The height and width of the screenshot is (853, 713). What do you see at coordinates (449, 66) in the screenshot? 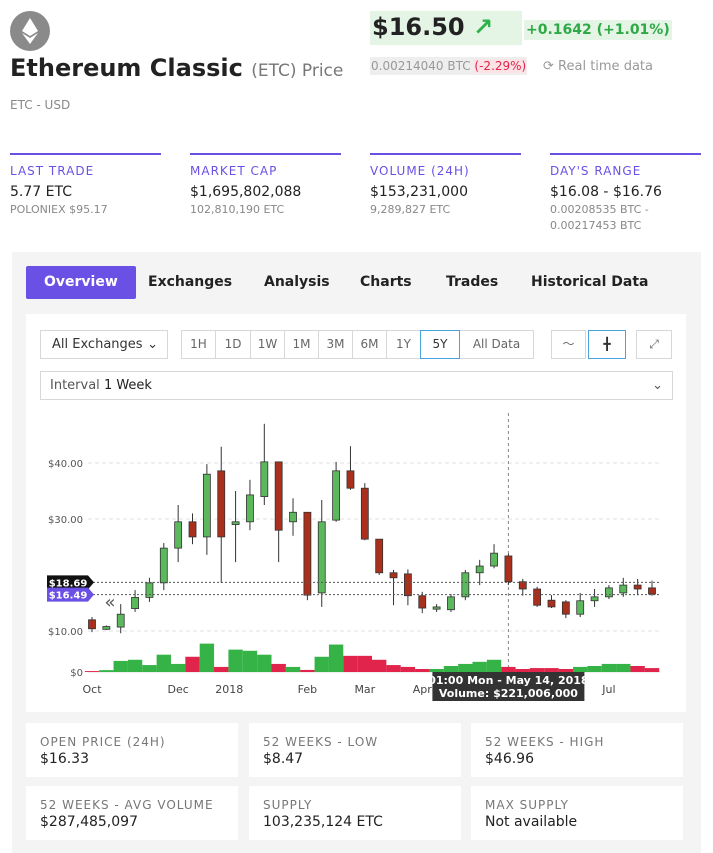
I see `btc-price-box: 0.00214040 BTC (-2.29%)` at bounding box center [449, 66].